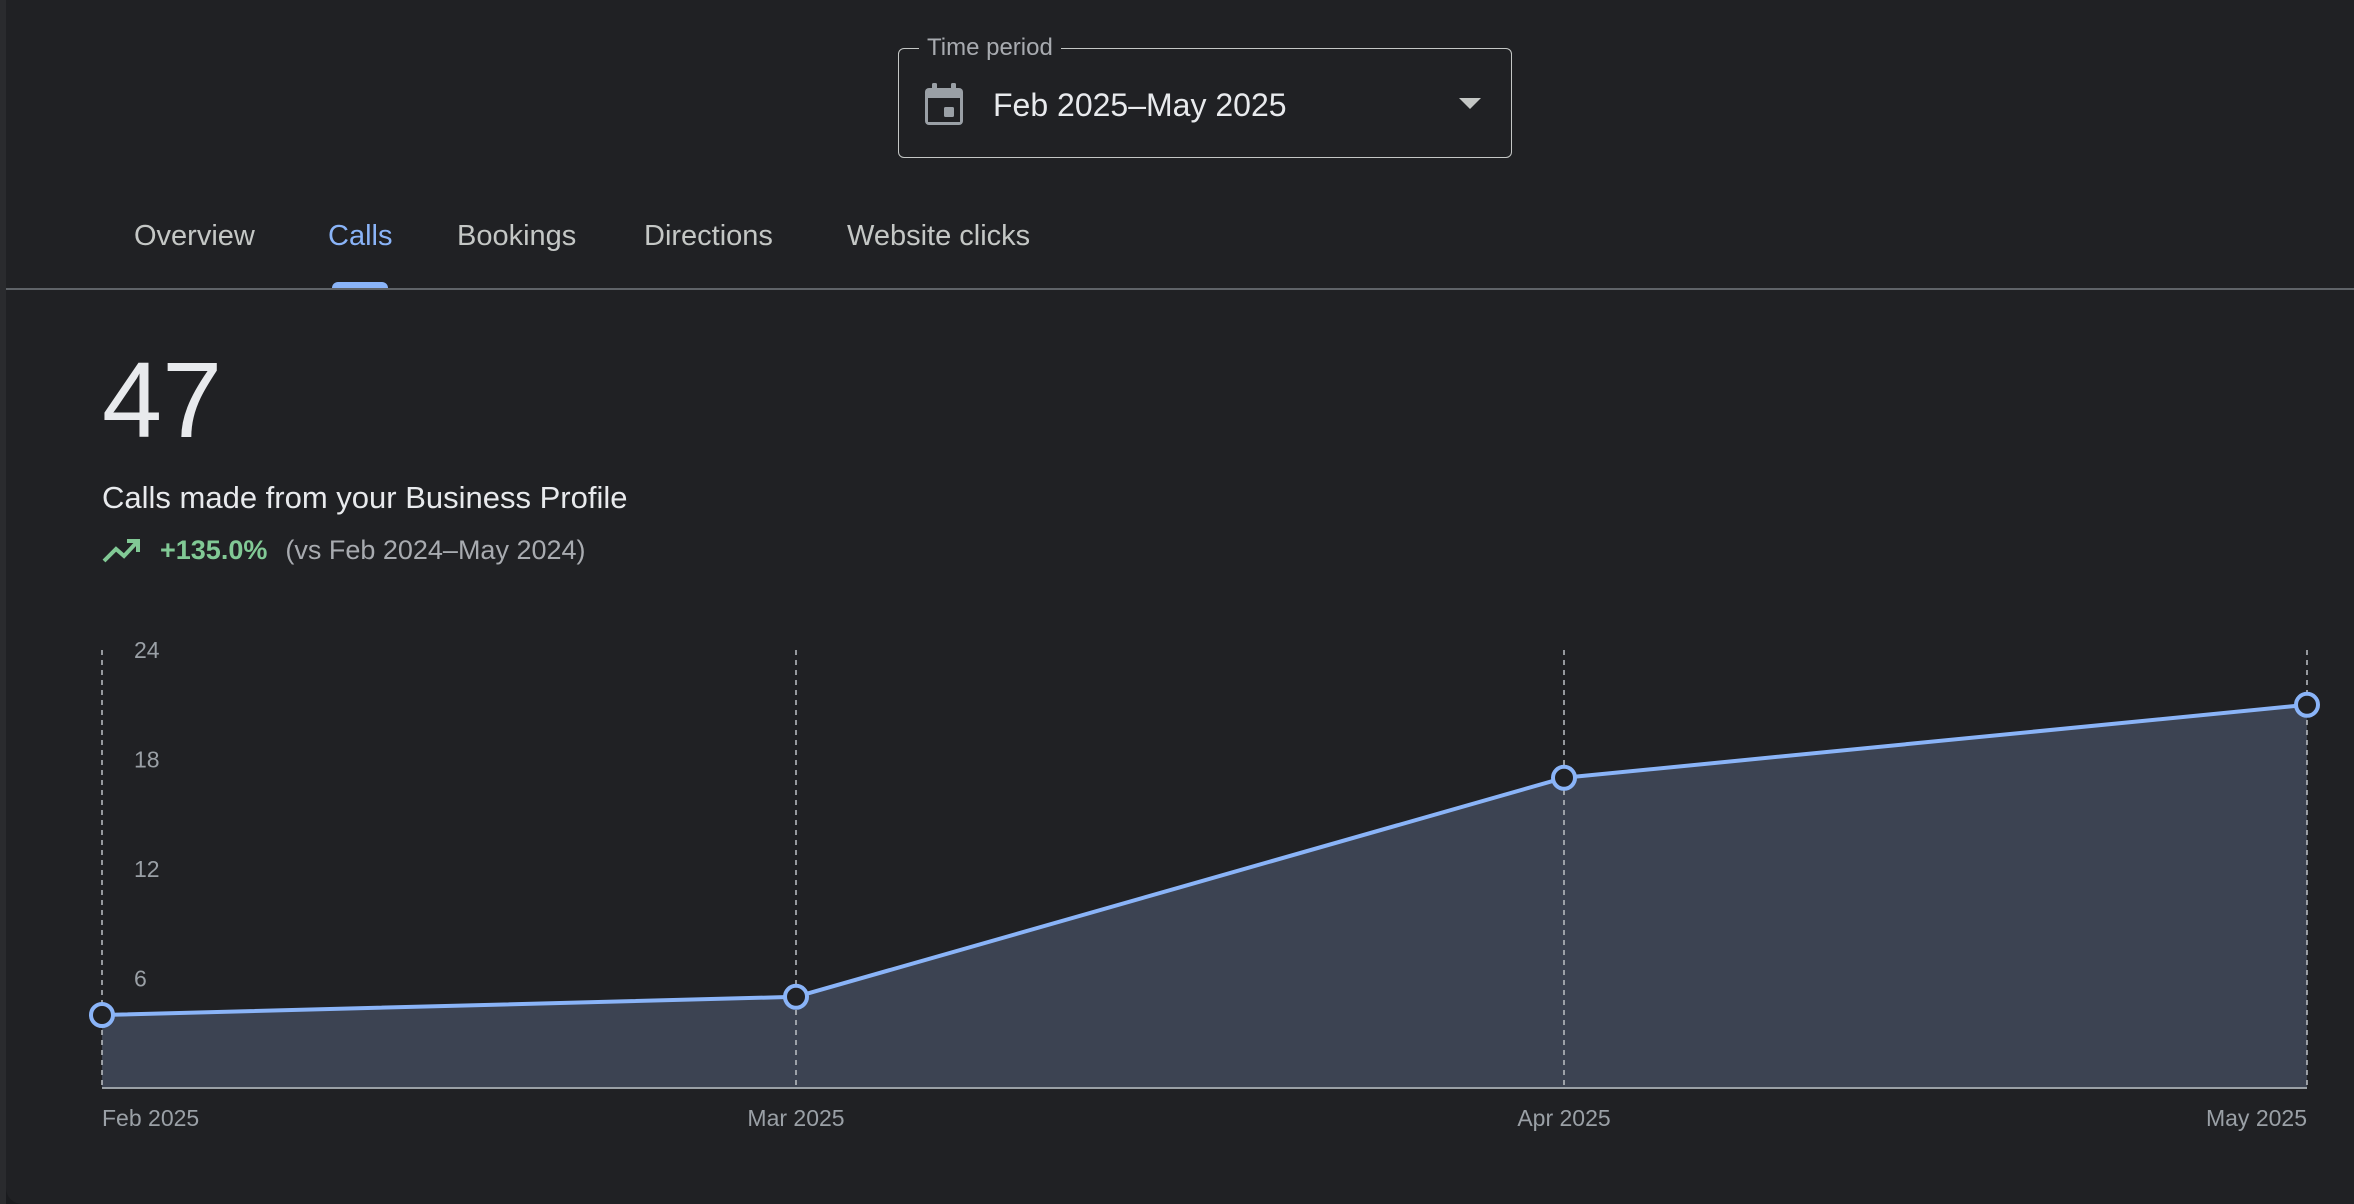 This screenshot has width=2354, height=1204. What do you see at coordinates (939, 236) in the screenshot?
I see `tab-website-clicks: Website clicks` at bounding box center [939, 236].